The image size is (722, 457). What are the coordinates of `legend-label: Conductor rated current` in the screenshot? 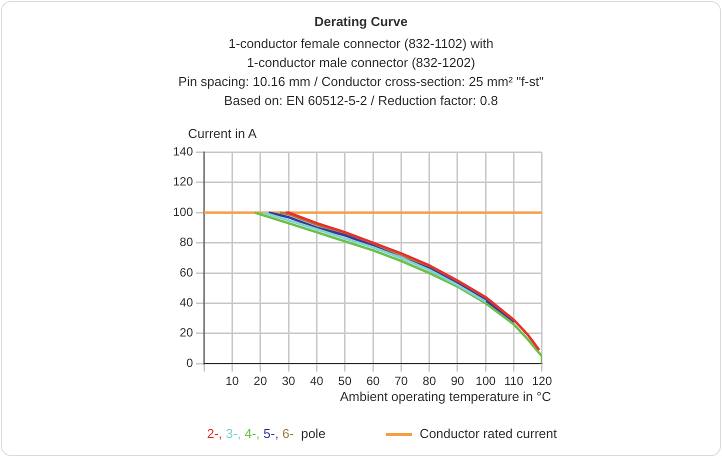 It's located at (487, 433).